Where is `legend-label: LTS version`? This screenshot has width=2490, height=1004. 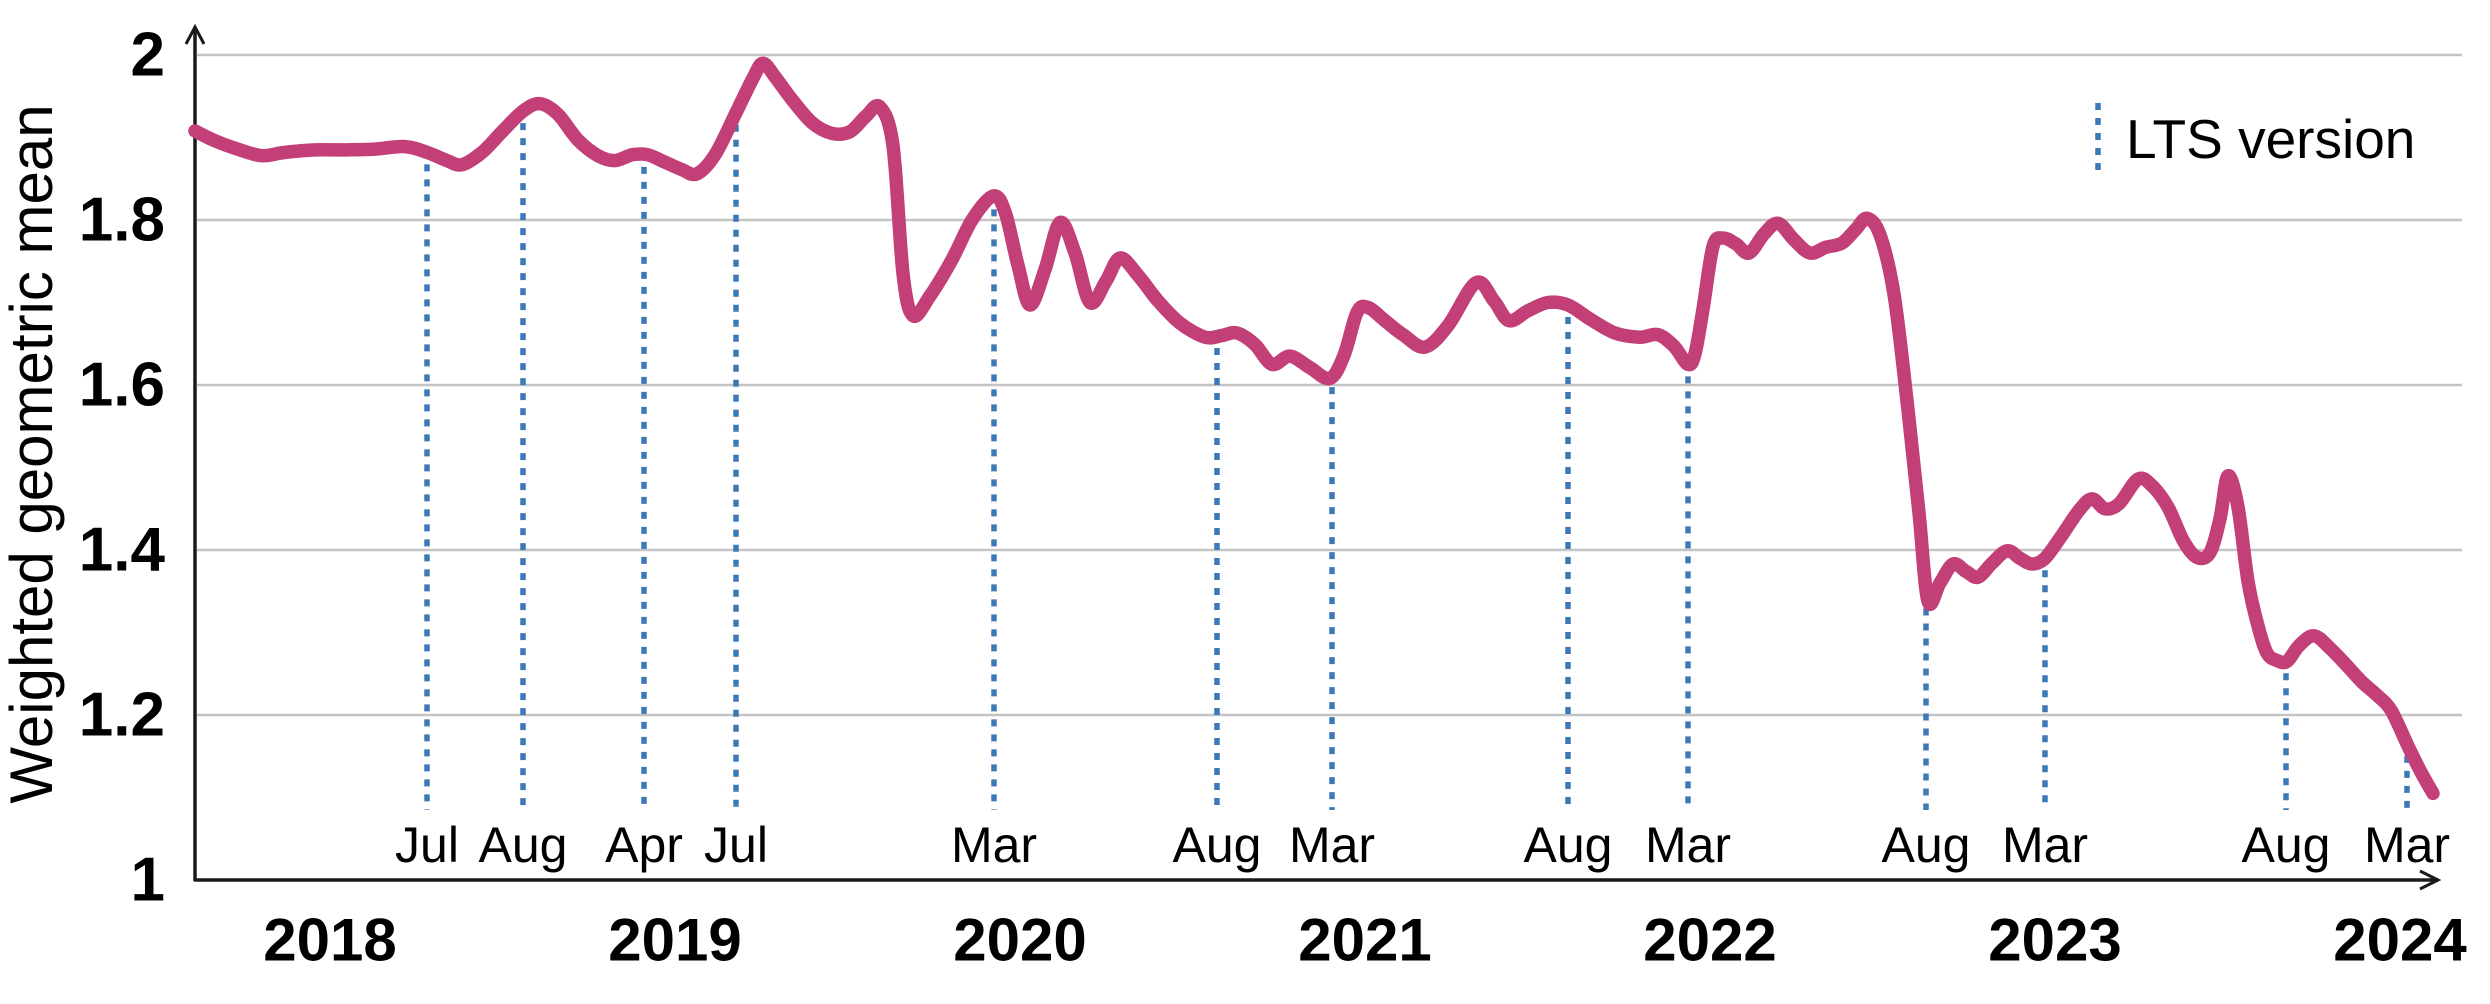
legend-label: LTS version is located at coordinates (2270, 139).